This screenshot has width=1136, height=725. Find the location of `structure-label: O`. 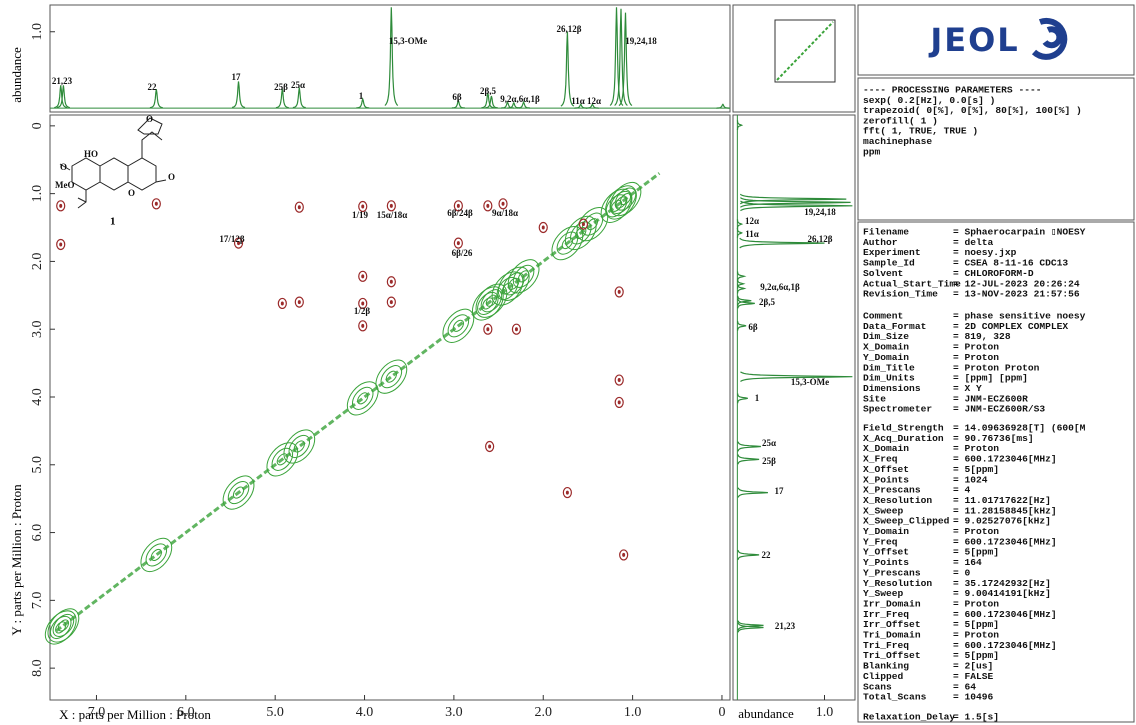

structure-label: O is located at coordinates (131, 193).